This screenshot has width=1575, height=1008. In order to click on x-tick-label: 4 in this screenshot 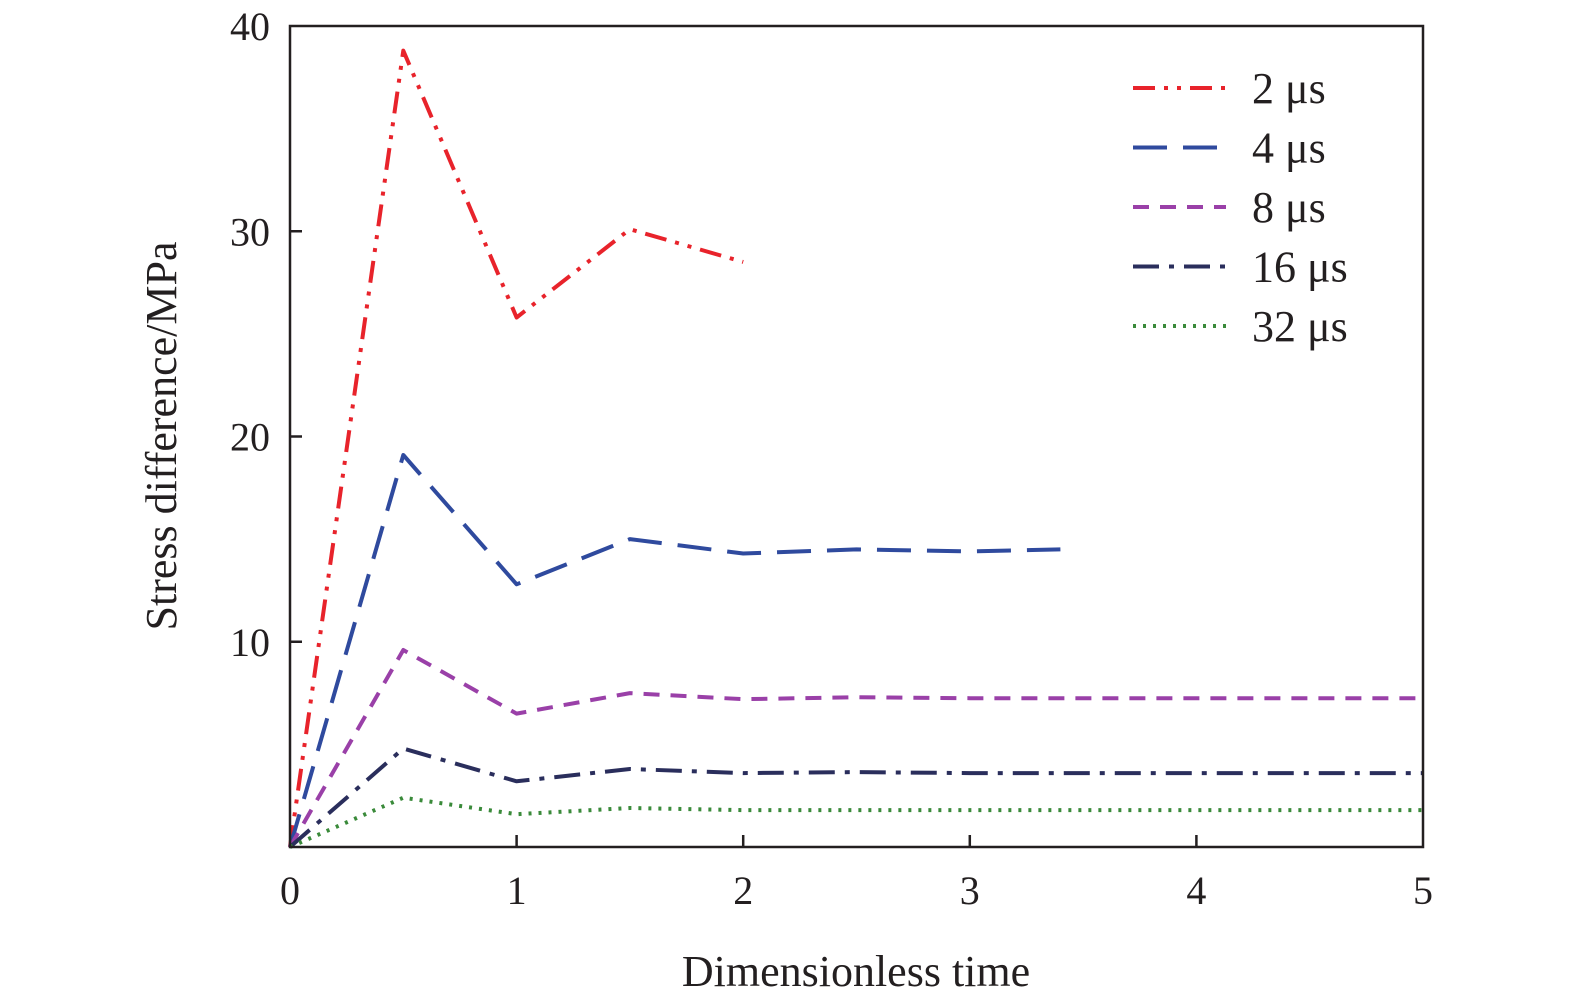, I will do `click(1196, 890)`.